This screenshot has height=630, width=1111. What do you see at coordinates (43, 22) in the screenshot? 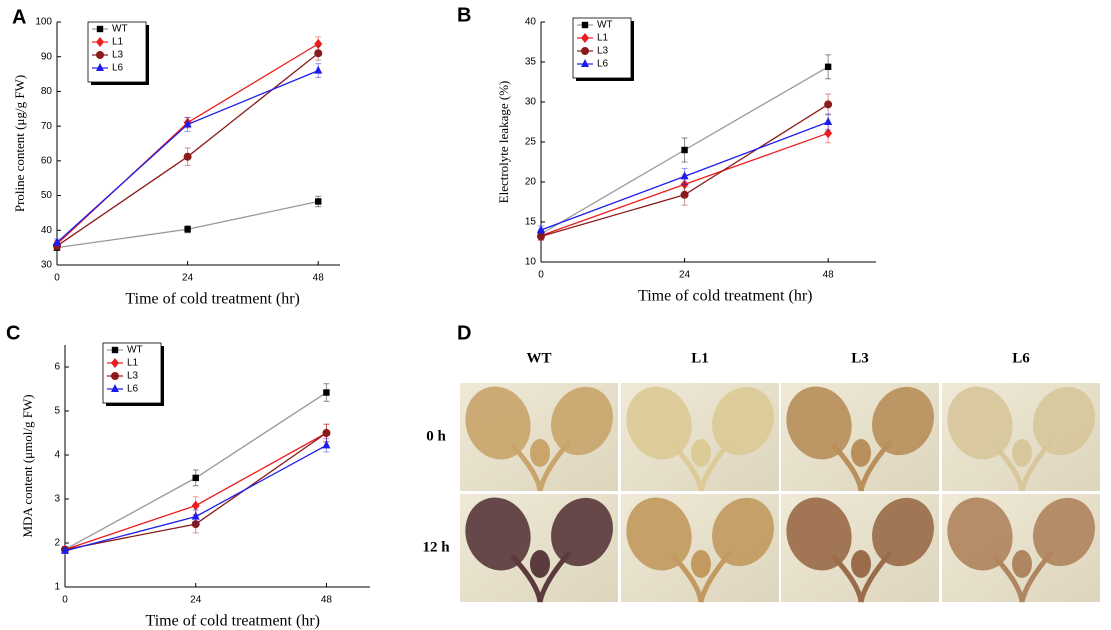
I see `y-tick-label: 100` at bounding box center [43, 22].